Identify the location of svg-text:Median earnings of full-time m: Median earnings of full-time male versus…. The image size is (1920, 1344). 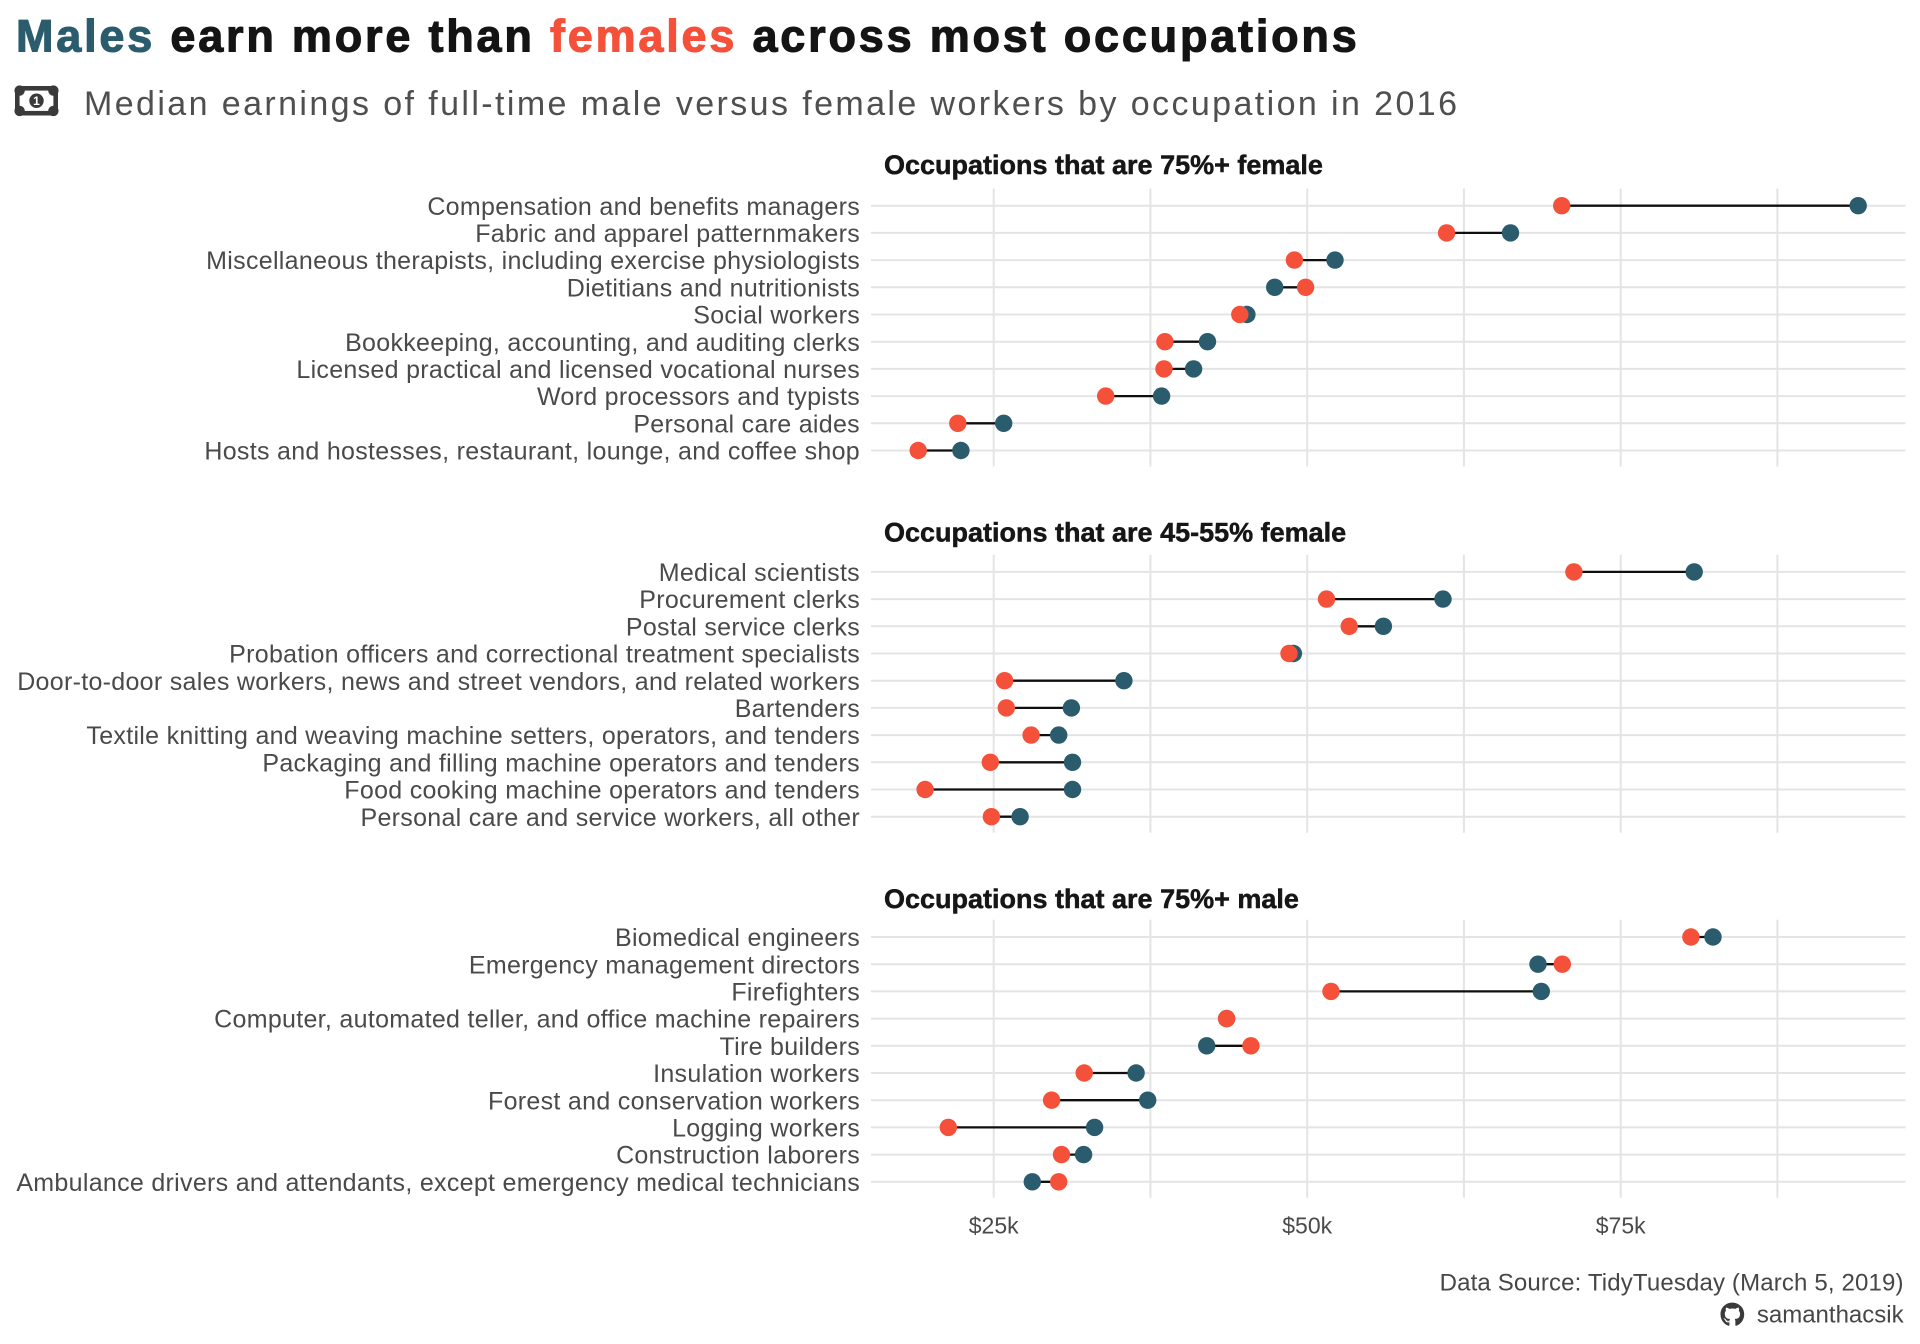
(771, 104).